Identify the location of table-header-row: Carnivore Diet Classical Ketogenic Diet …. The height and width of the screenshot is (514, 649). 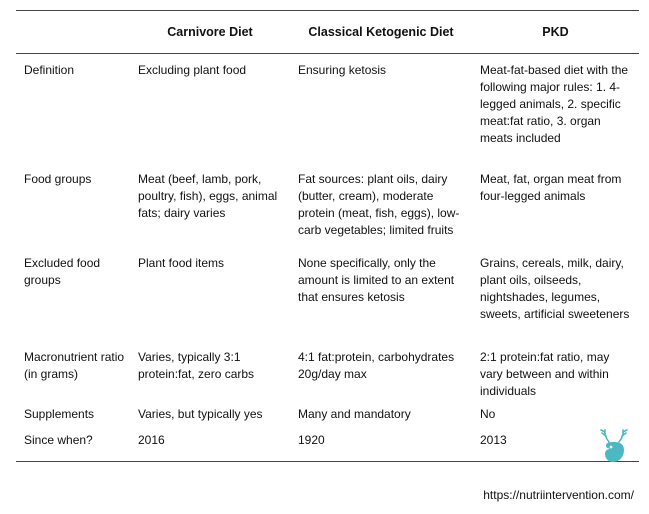
(327, 32).